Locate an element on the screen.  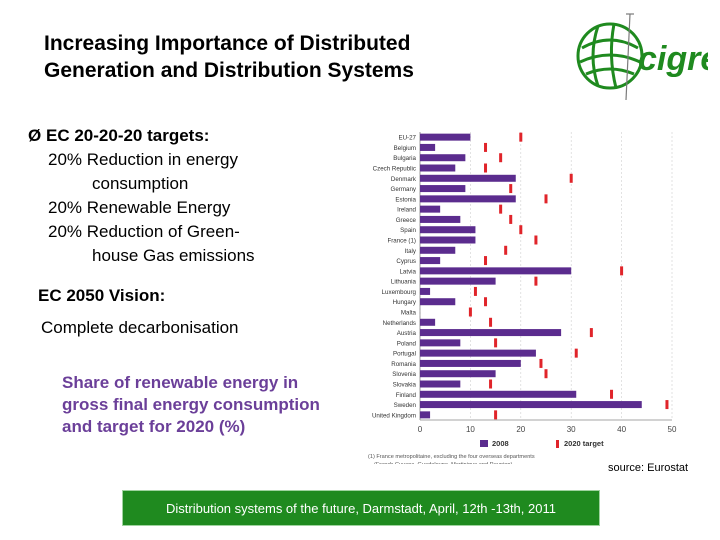
target-renewable: 20% Renewable Energy is located at coordinates (139, 207).